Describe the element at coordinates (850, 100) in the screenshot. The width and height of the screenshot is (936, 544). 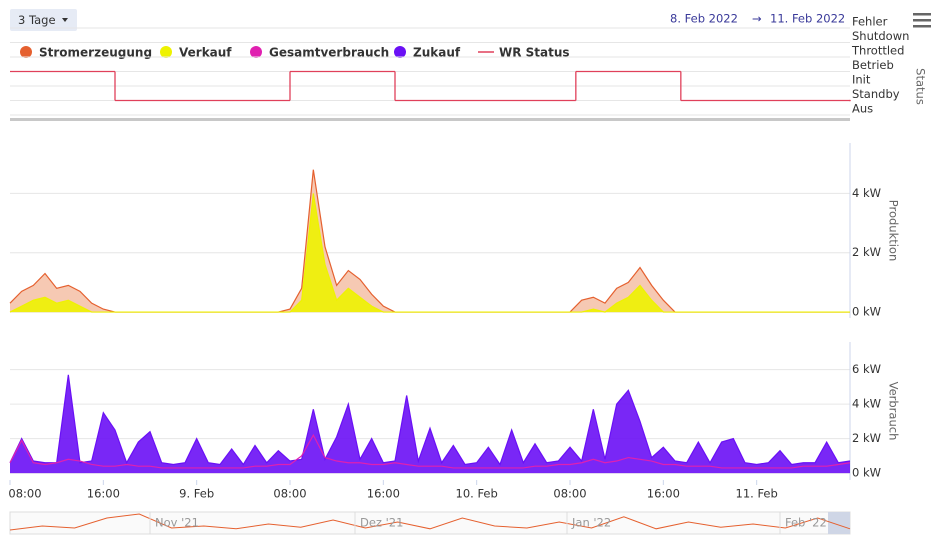
I see `status-point` at that location.